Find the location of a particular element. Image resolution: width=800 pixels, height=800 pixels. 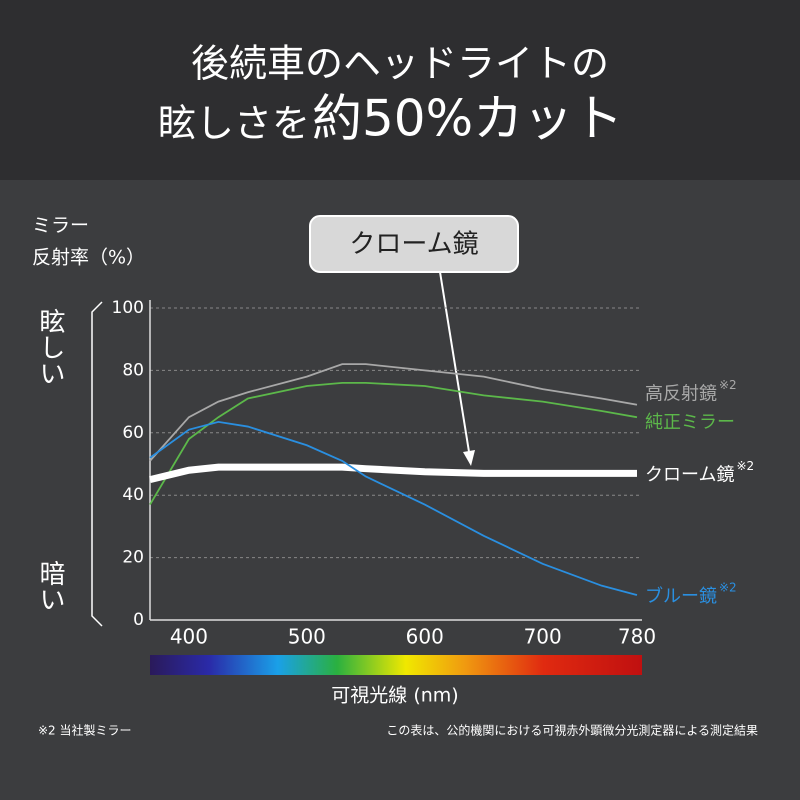

y-label: ミラー is located at coordinates (60, 226).